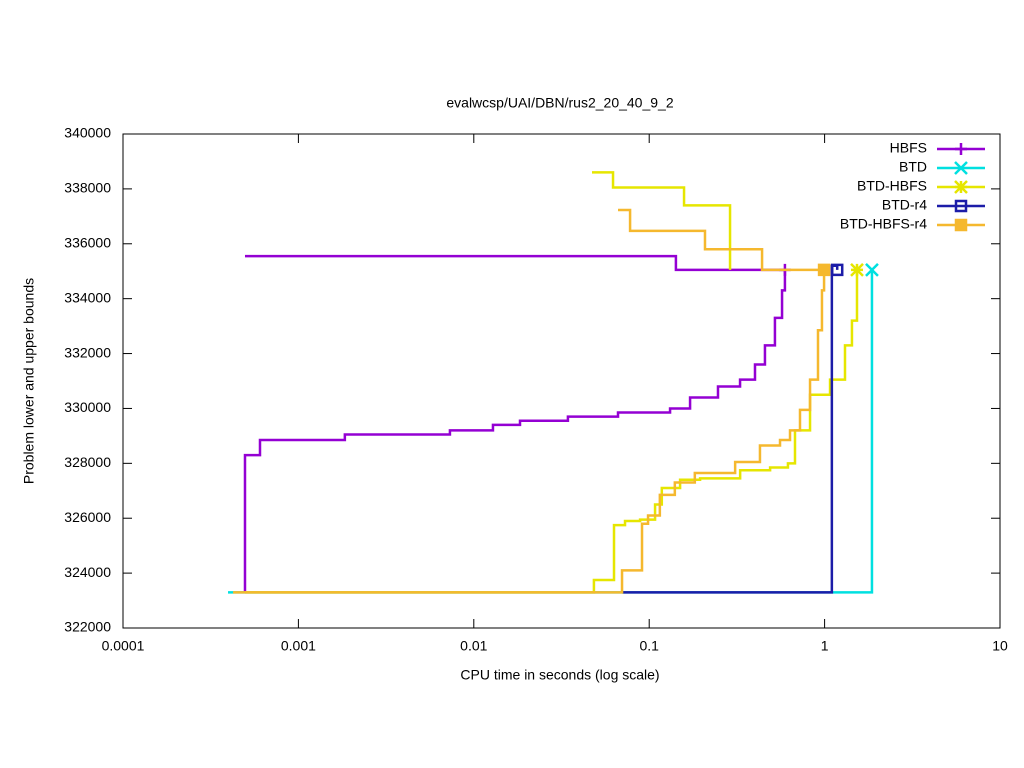 The image size is (1024, 768). Describe the element at coordinates (1000, 646) in the screenshot. I see `x-tick-label: 10` at that location.